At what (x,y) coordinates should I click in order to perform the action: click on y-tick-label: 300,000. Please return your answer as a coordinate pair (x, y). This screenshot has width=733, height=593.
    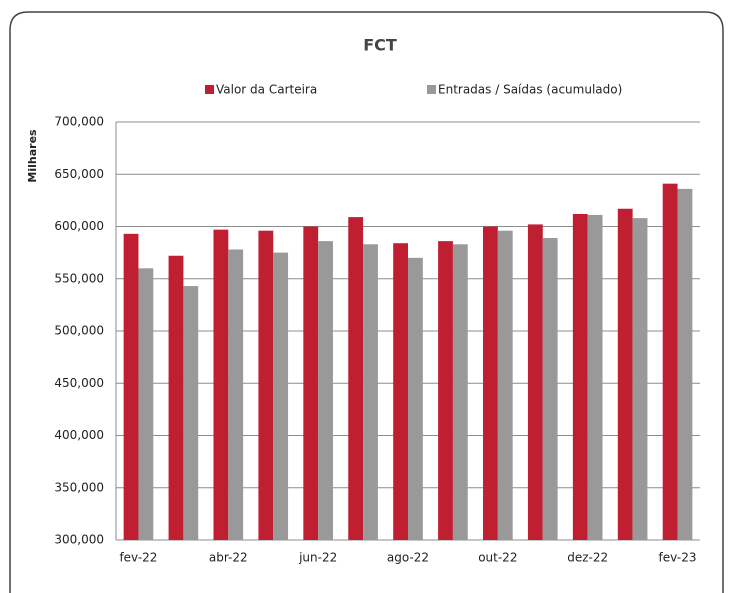
    Looking at the image, I should click on (79, 540).